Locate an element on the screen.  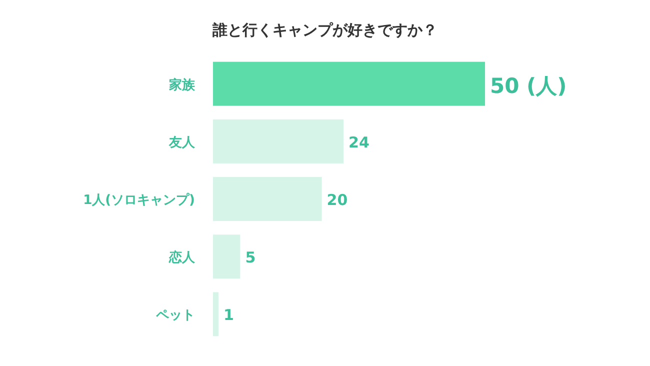
data-label: 20 is located at coordinates (337, 200).